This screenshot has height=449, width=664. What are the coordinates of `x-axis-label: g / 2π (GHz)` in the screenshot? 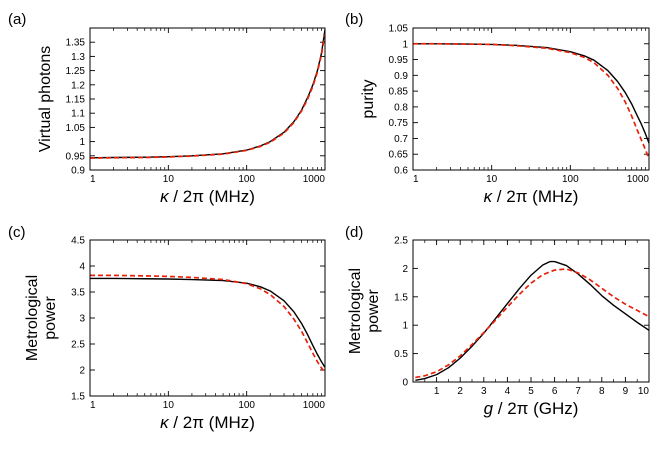 It's located at (531, 408).